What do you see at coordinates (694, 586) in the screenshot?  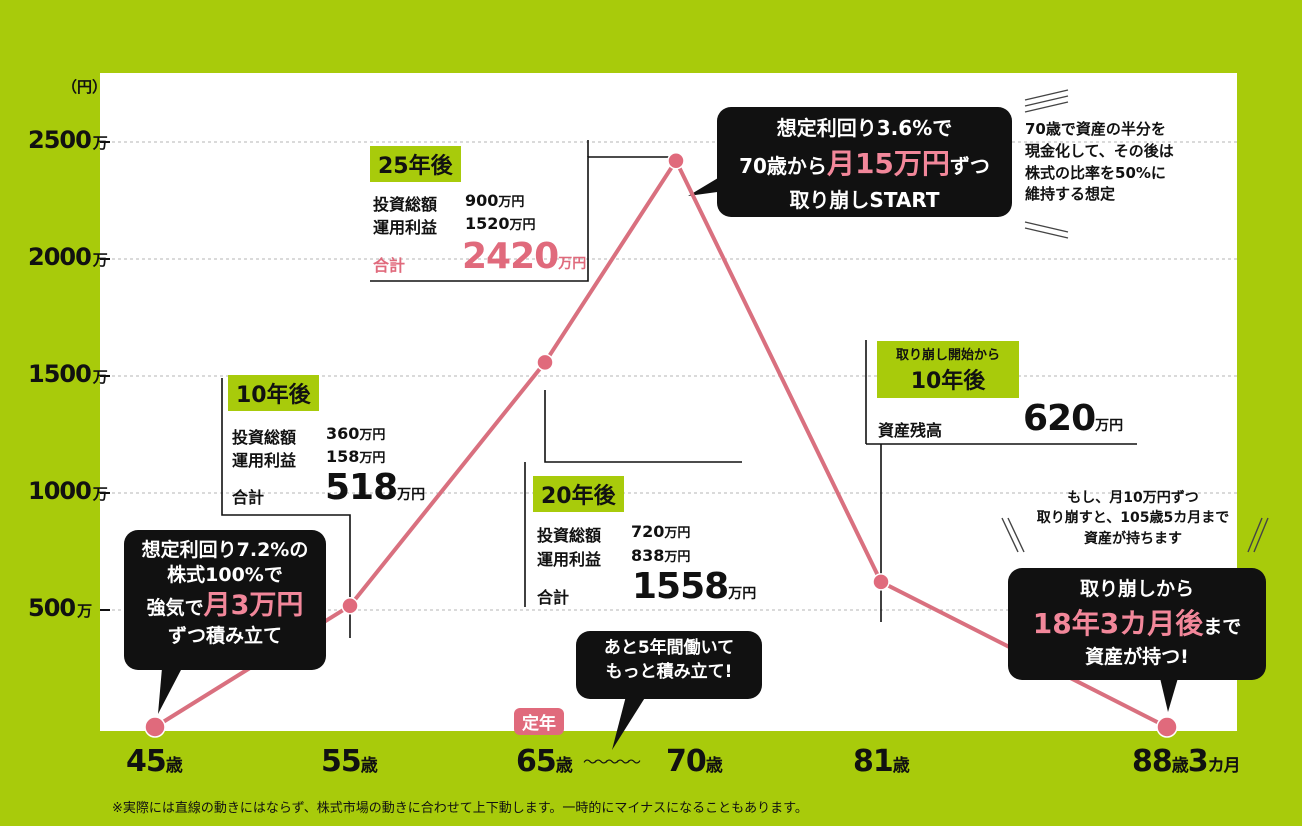 I see `annotation-20y-total: 1558万円` at bounding box center [694, 586].